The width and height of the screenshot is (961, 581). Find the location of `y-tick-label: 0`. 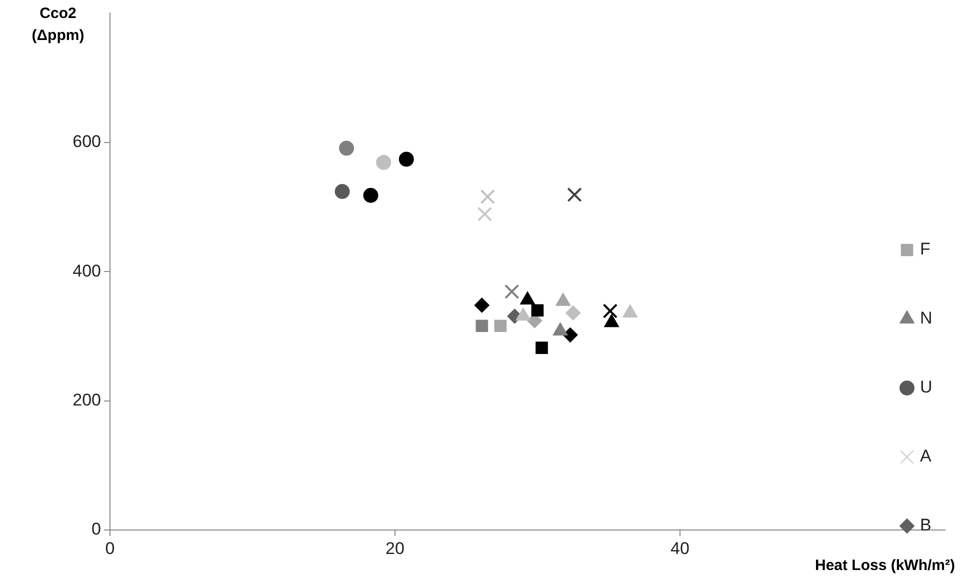

y-tick-label: 0 is located at coordinates (96, 529).